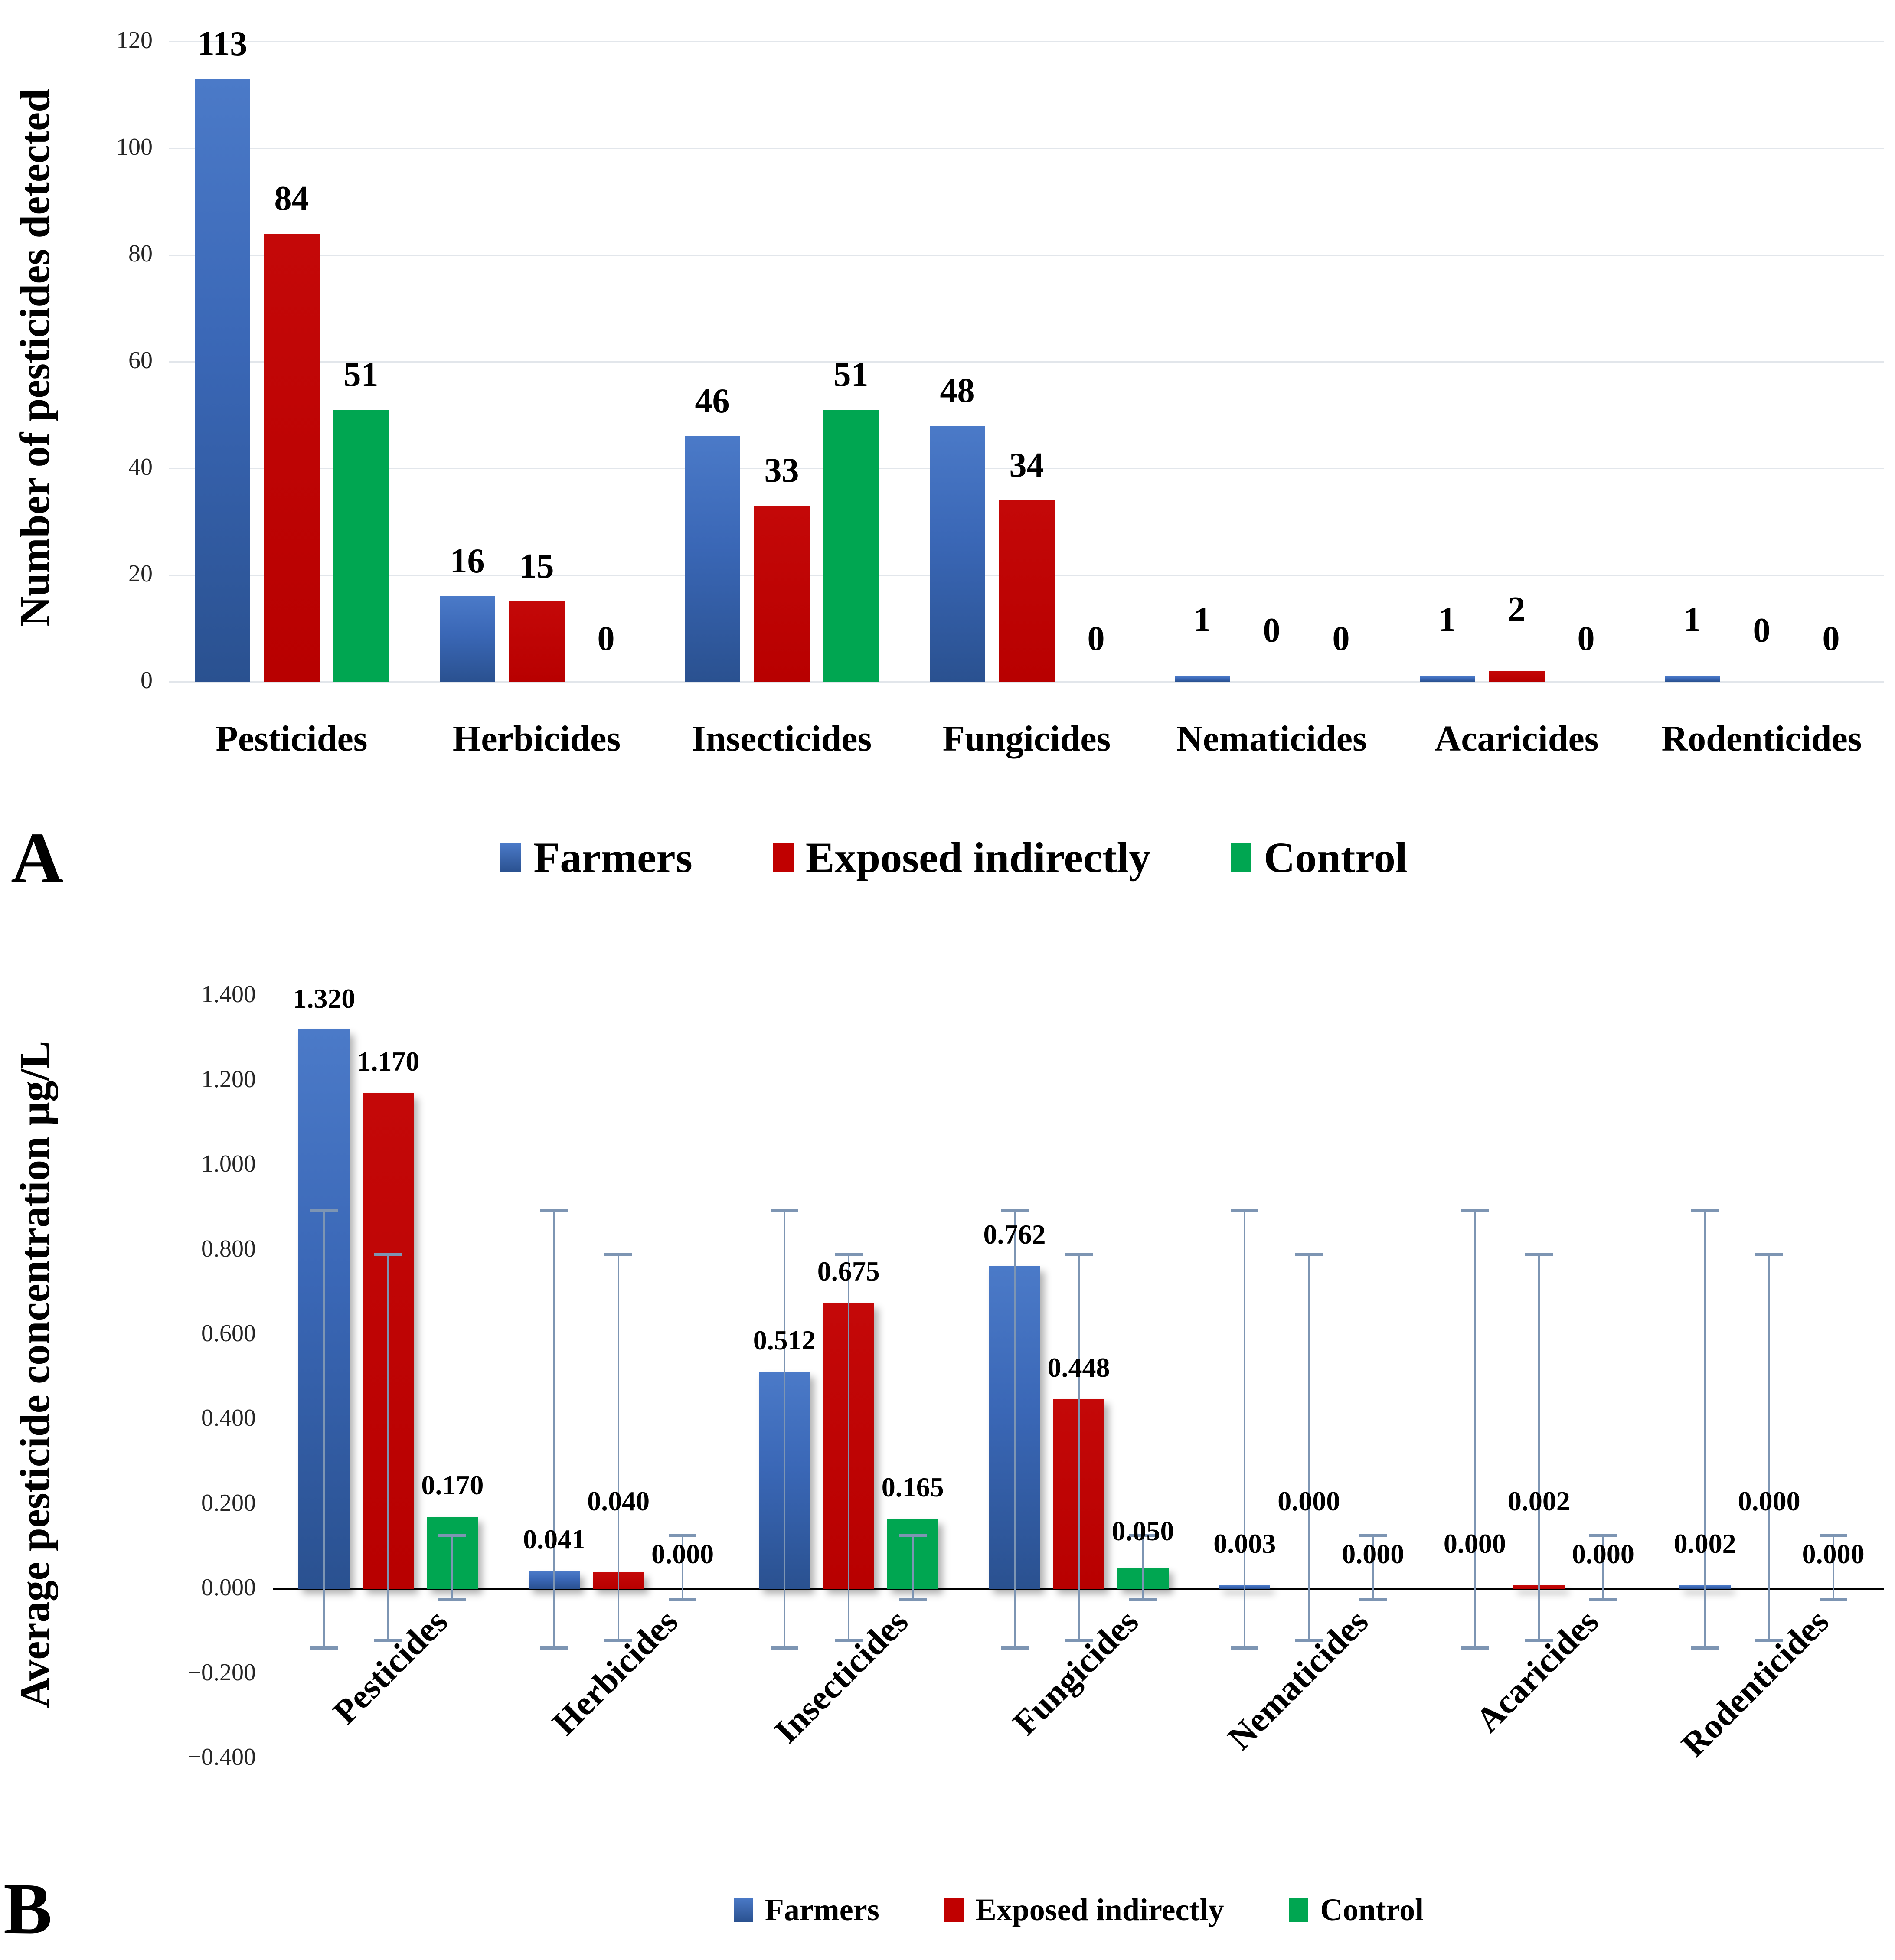 This screenshot has height=1960, width=1895. What do you see at coordinates (1373, 1599) in the screenshot?
I see `error-bar-cap-bottom-control-nematicides` at bounding box center [1373, 1599].